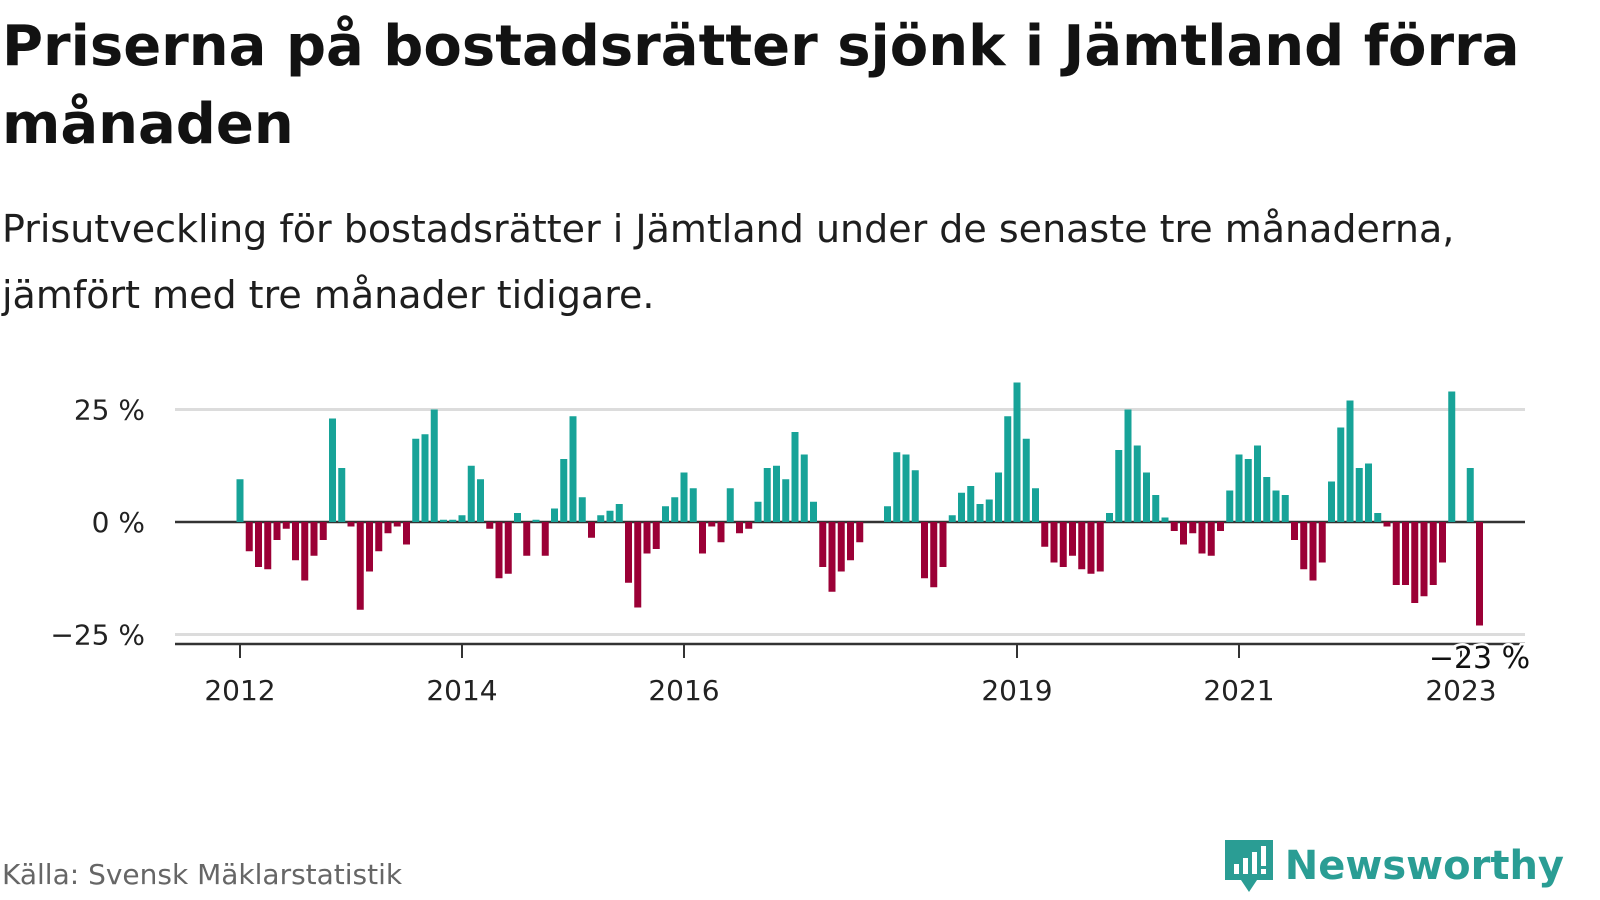 This screenshot has width=1600, height=900. Describe the element at coordinates (1248, 866) in the screenshot. I see `newsworthy-logo-icon` at that location.